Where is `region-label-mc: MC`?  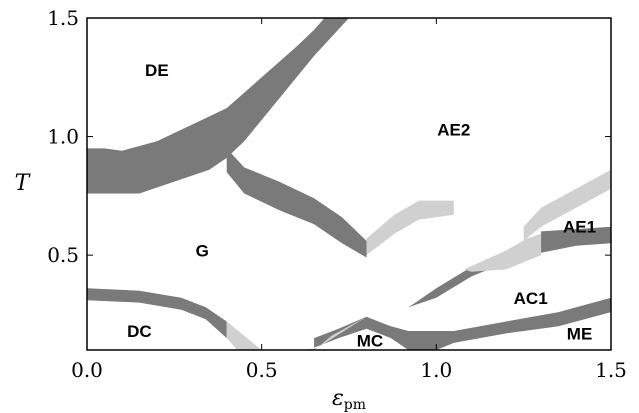
region-label-mc: MC is located at coordinates (370, 341).